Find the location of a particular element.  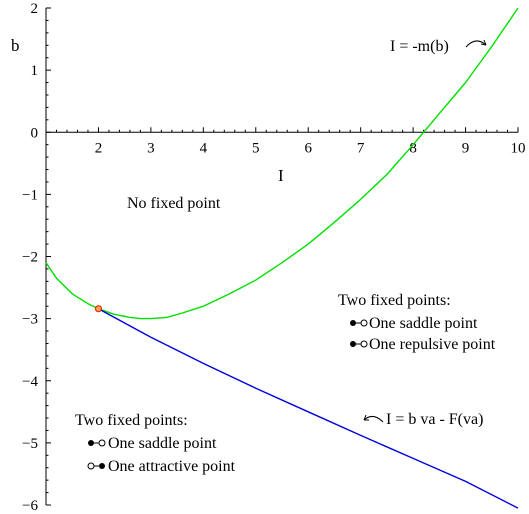

y-tick-label: −1 is located at coordinates (30, 195).